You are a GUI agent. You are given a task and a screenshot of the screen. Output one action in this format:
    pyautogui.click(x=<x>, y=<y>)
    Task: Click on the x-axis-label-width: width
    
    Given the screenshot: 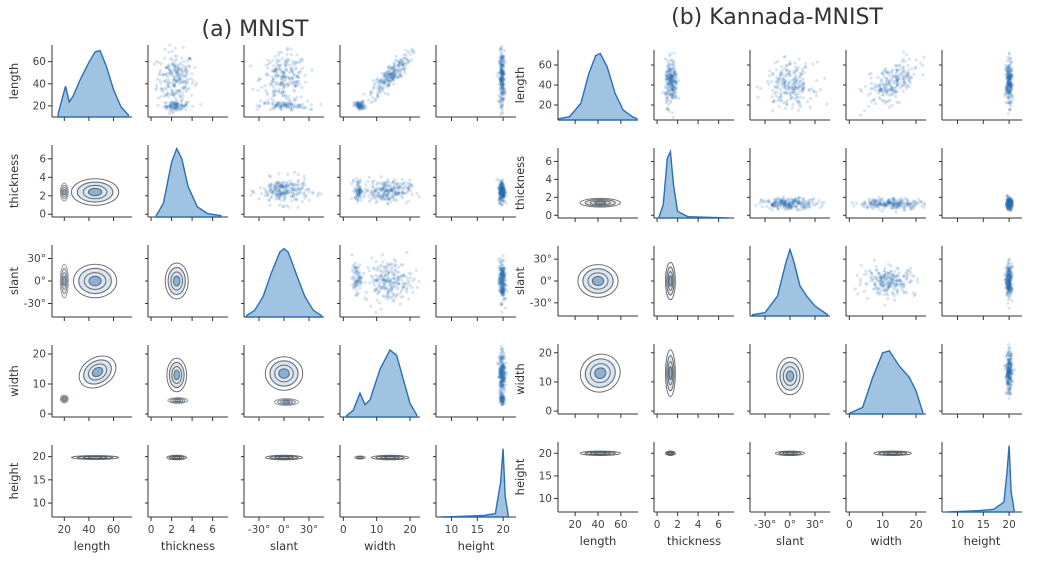 What is the action you would take?
    pyautogui.click(x=886, y=541)
    